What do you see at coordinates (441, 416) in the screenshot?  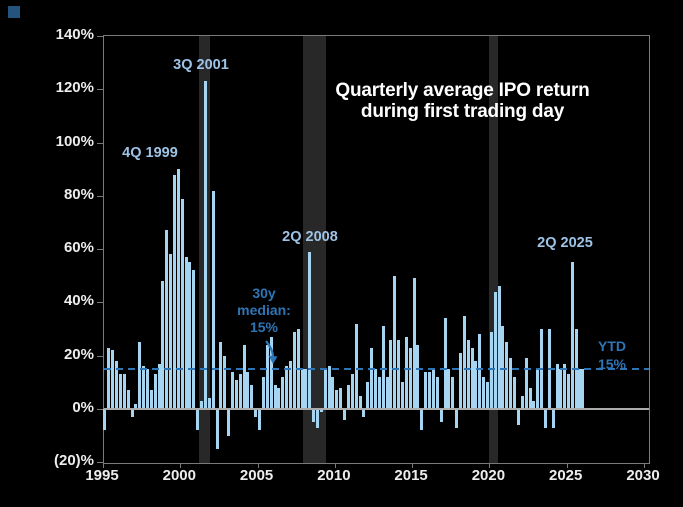 I see `bar-4Q-2016` at bounding box center [441, 416].